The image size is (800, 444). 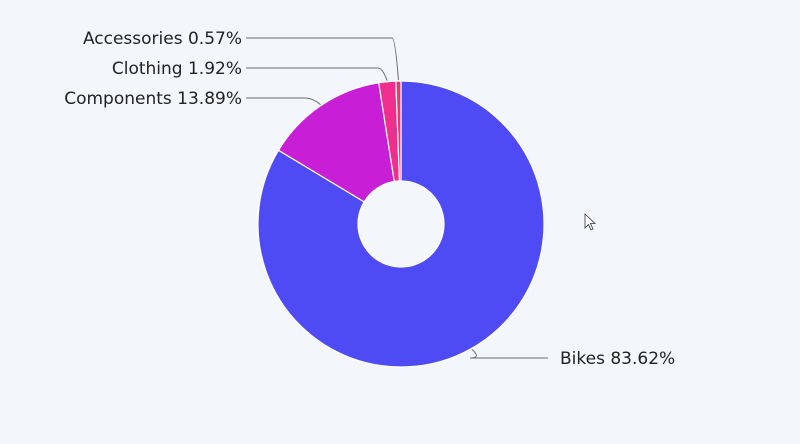 What do you see at coordinates (336, 142) in the screenshot?
I see `slice-components` at bounding box center [336, 142].